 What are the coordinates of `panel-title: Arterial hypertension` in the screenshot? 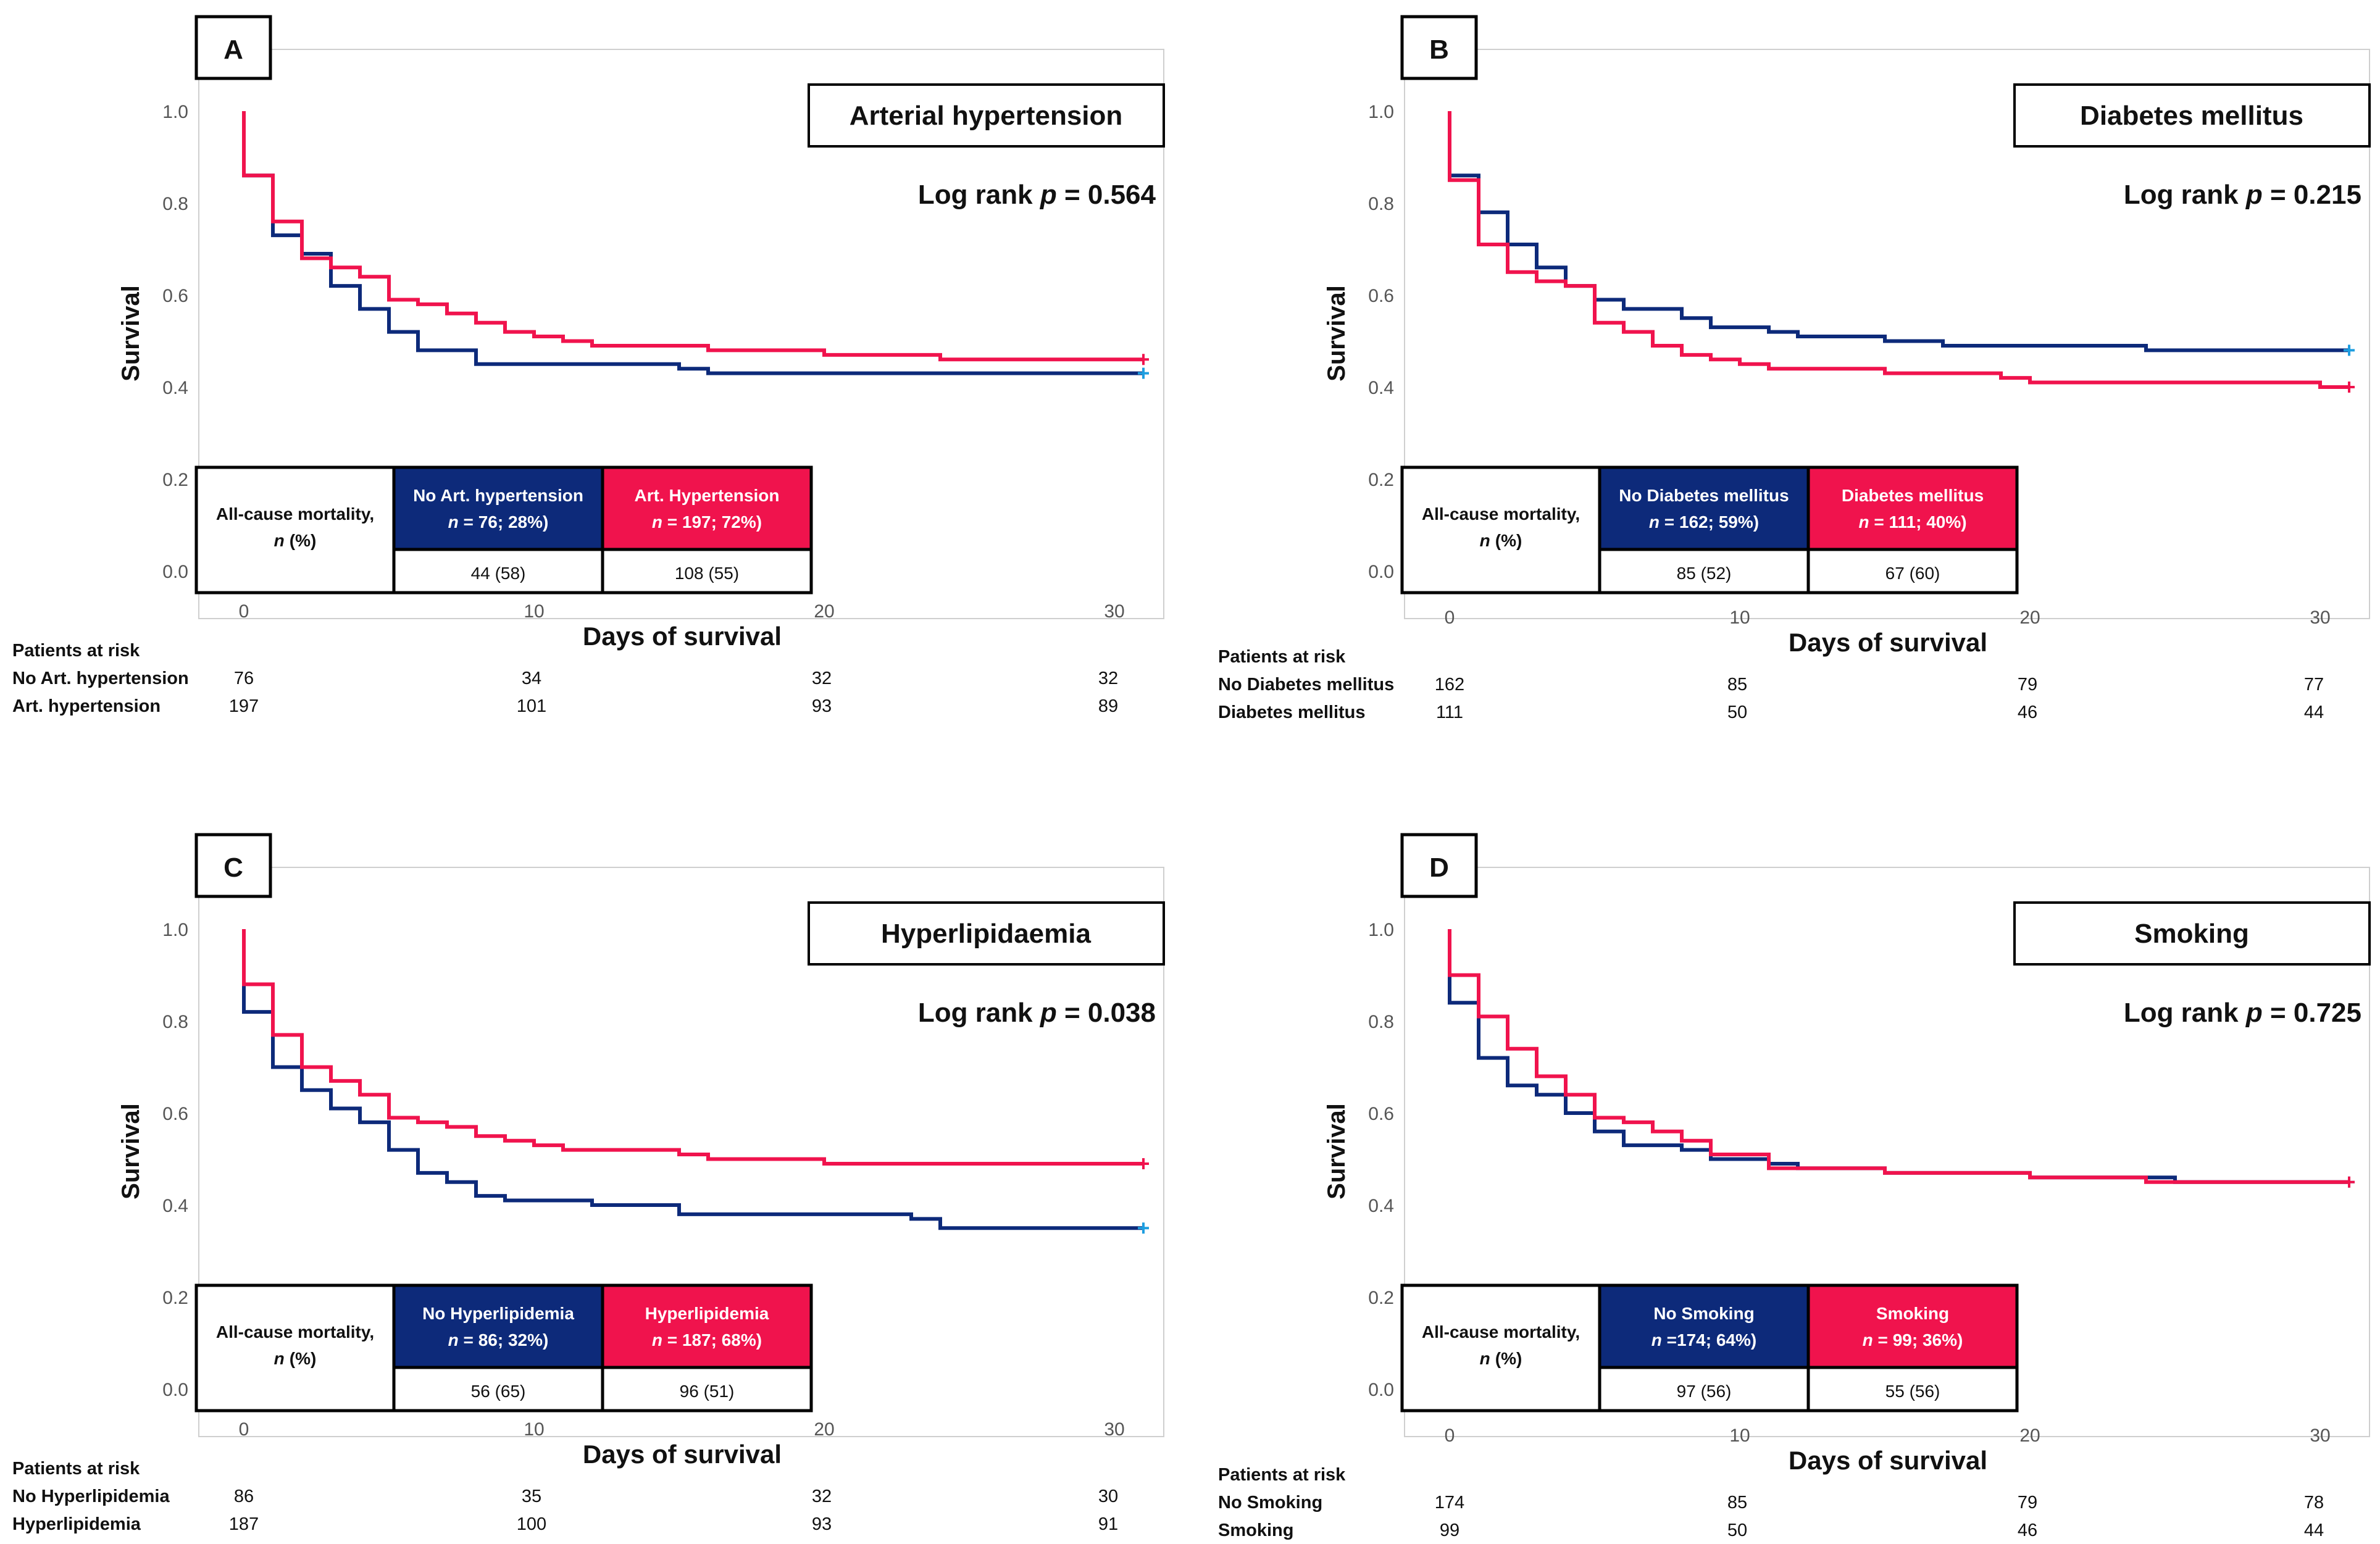 It's located at (986, 116).